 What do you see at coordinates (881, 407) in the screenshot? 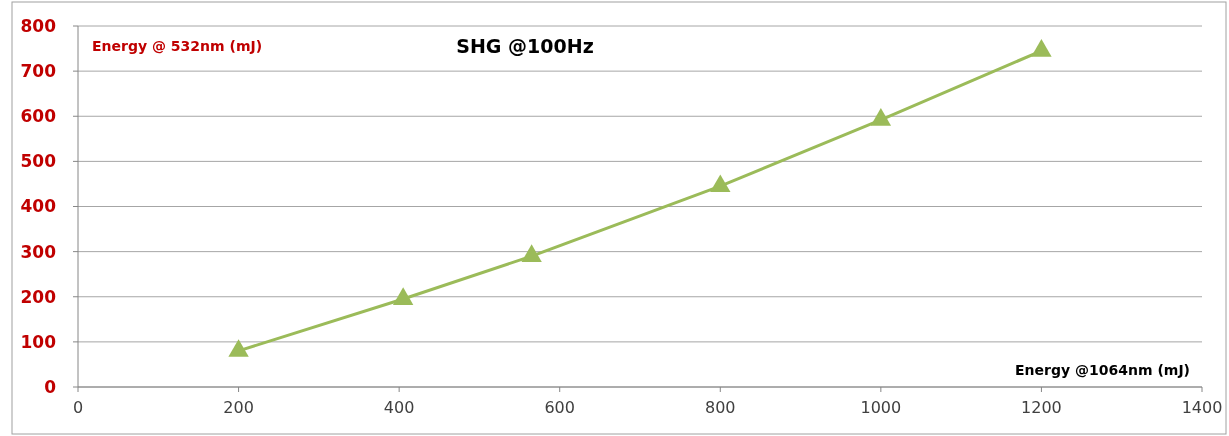
I see `x-tick-label: 1000` at bounding box center [881, 407].